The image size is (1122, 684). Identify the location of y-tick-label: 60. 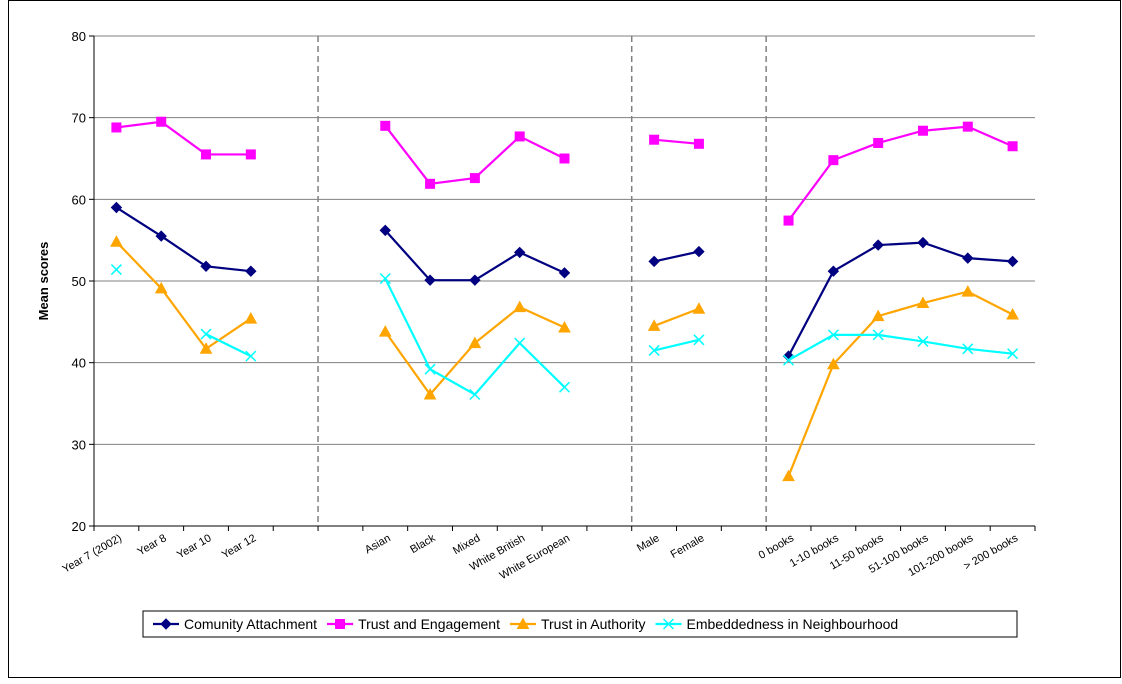
(79, 199).